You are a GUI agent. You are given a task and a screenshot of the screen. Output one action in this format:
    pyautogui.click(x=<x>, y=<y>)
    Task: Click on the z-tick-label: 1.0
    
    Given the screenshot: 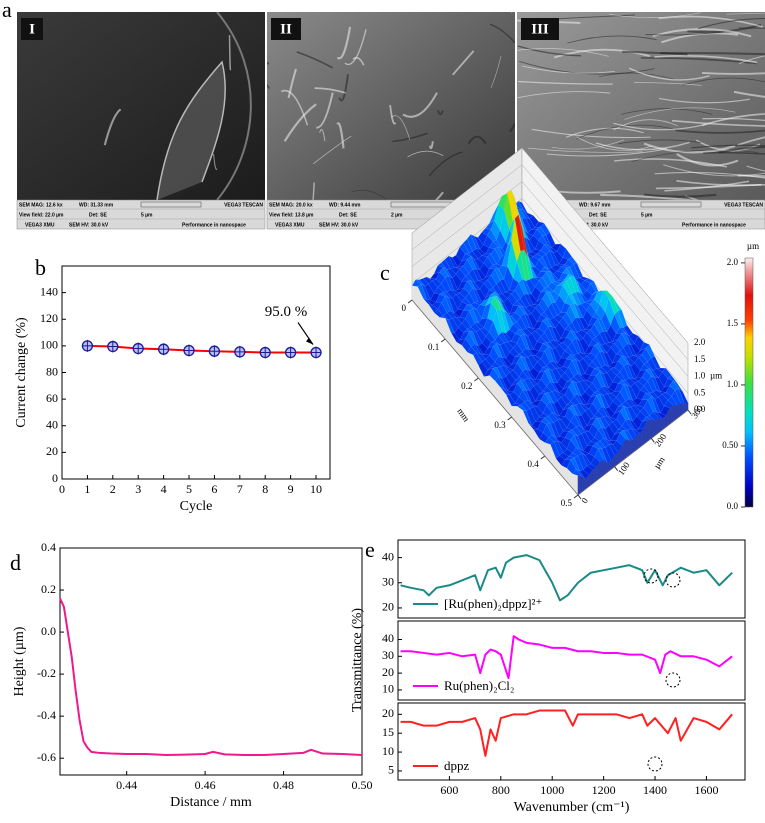 What is the action you would take?
    pyautogui.click(x=700, y=376)
    